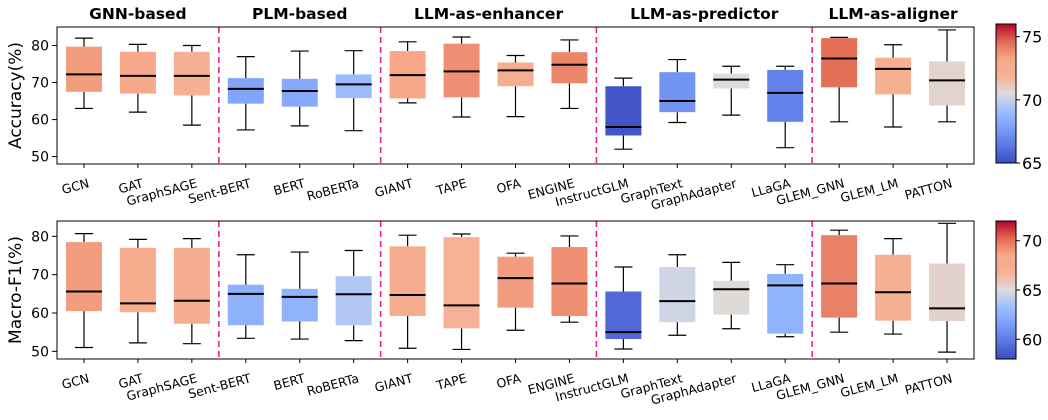 This screenshot has height=420, width=1048. Describe the element at coordinates (1018, 98) in the screenshot. I see `colorbar: 65 70 75` at that location.